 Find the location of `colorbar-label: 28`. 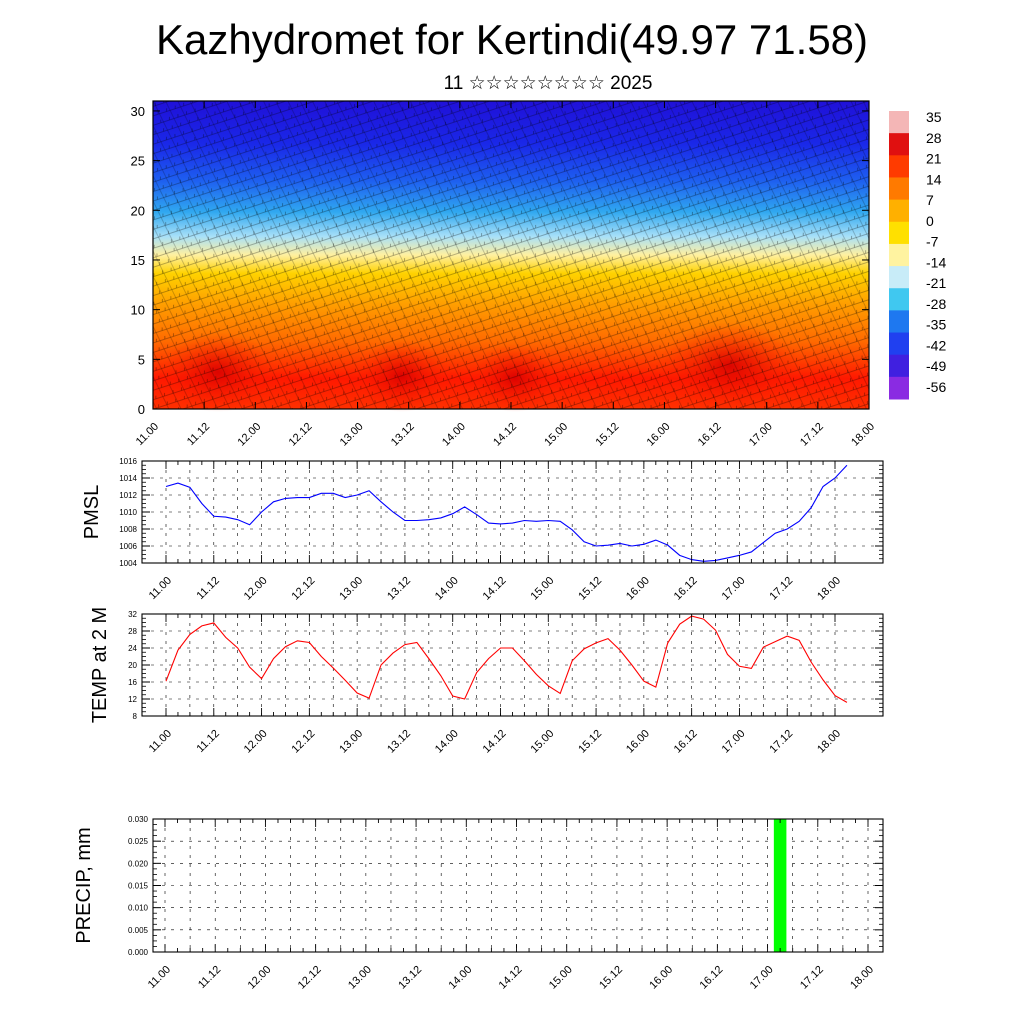

colorbar-label: 28 is located at coordinates (934, 138).